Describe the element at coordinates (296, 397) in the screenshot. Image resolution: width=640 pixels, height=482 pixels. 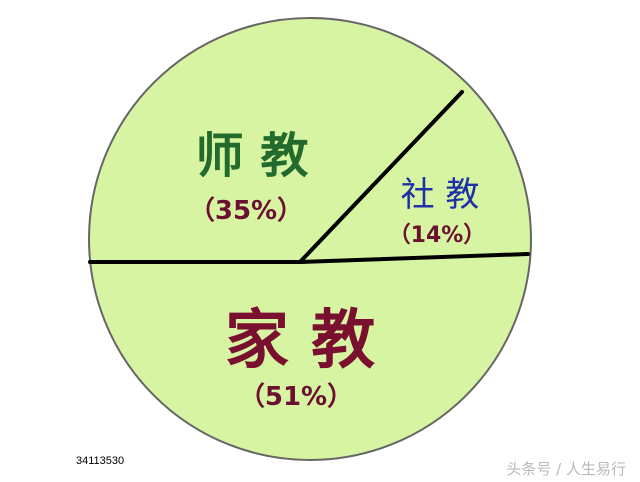
I see `slice-percent-jiajiao: （51%）` at that location.